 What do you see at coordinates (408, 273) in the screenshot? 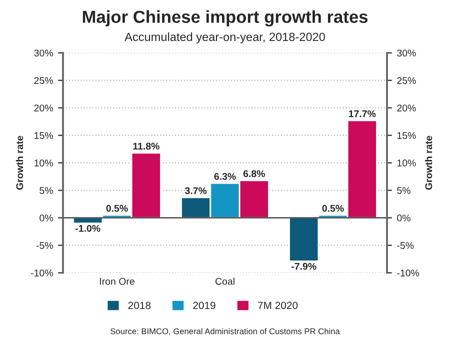
I see `y2-tick-label: -10%` at bounding box center [408, 273].